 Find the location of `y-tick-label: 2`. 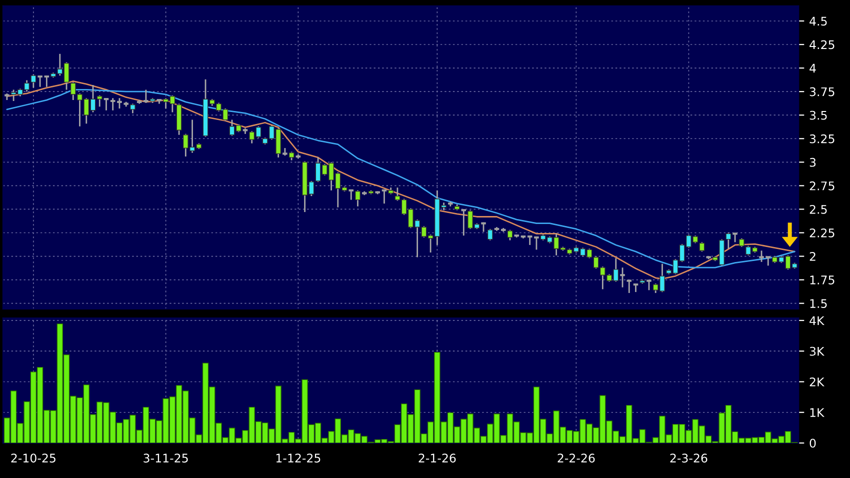

y-tick-label: 2 is located at coordinates (813, 256).